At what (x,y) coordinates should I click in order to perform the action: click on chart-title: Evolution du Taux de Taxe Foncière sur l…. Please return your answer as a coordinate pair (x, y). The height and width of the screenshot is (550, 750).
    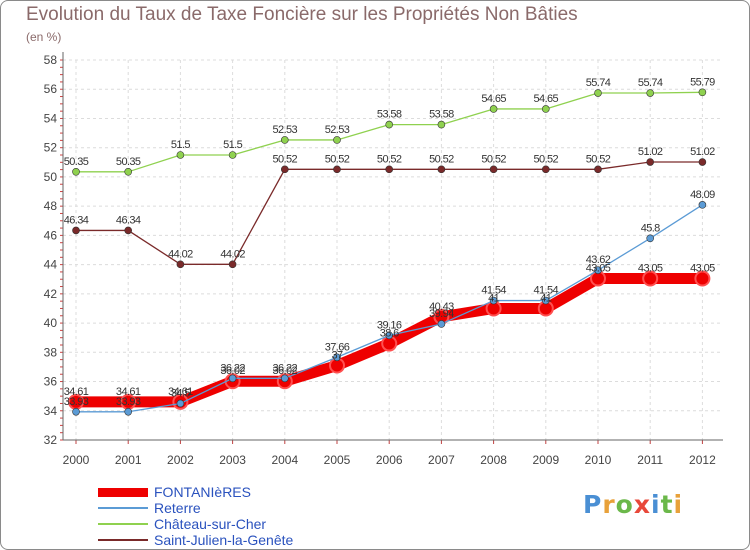
    Looking at the image, I should click on (302, 14).